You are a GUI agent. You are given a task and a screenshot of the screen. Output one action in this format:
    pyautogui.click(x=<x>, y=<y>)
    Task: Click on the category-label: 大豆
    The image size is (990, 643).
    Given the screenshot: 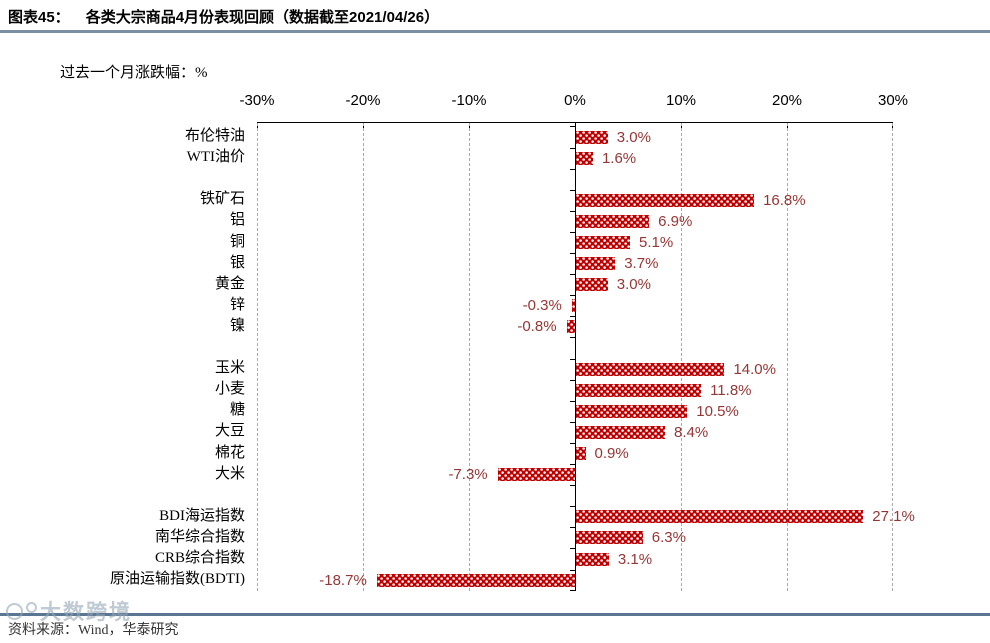 What is the action you would take?
    pyautogui.click(x=229, y=431)
    